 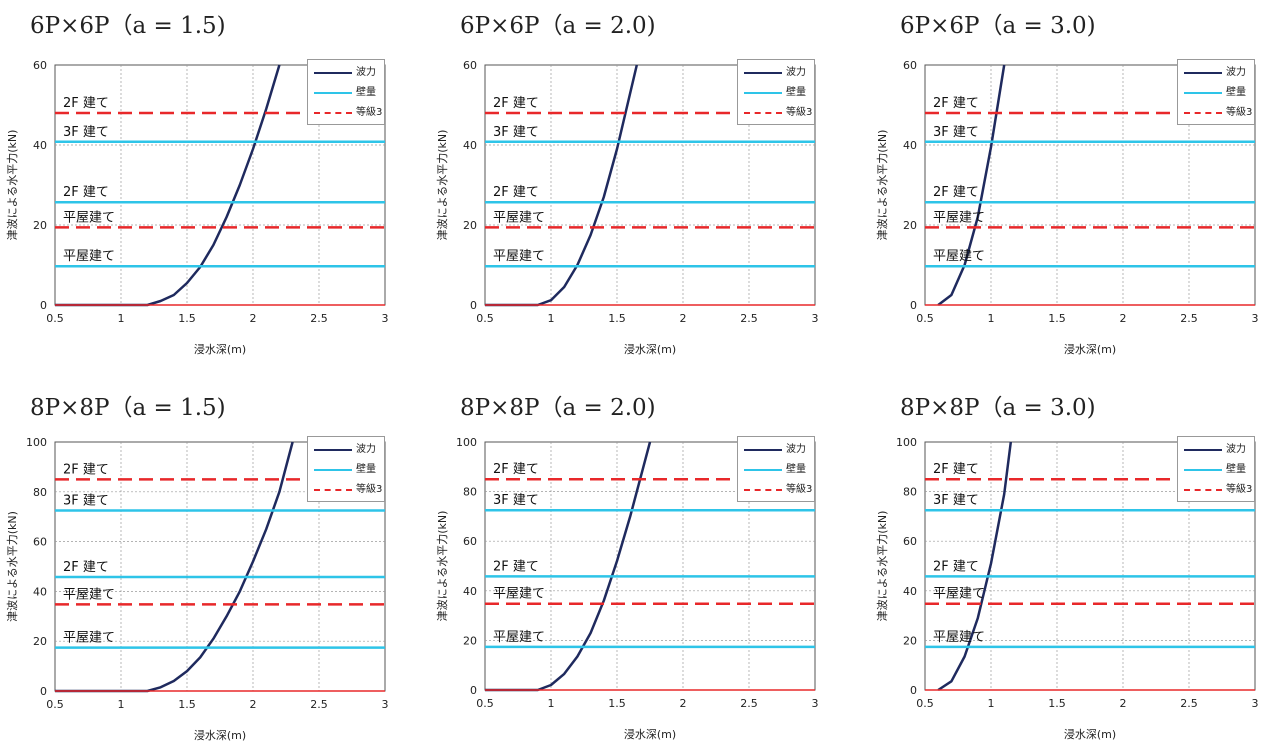 I want to click on wave-force-line, so click(x=562, y=185).